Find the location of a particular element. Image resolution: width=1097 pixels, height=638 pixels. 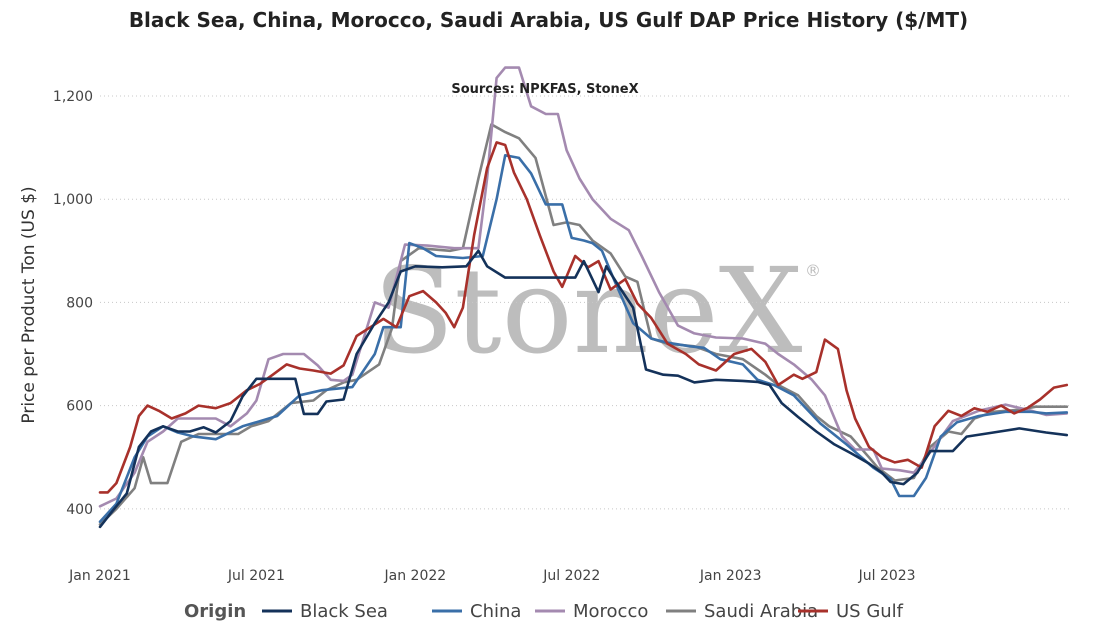

x-tick-label: Jul 2022 is located at coordinates (571, 576).